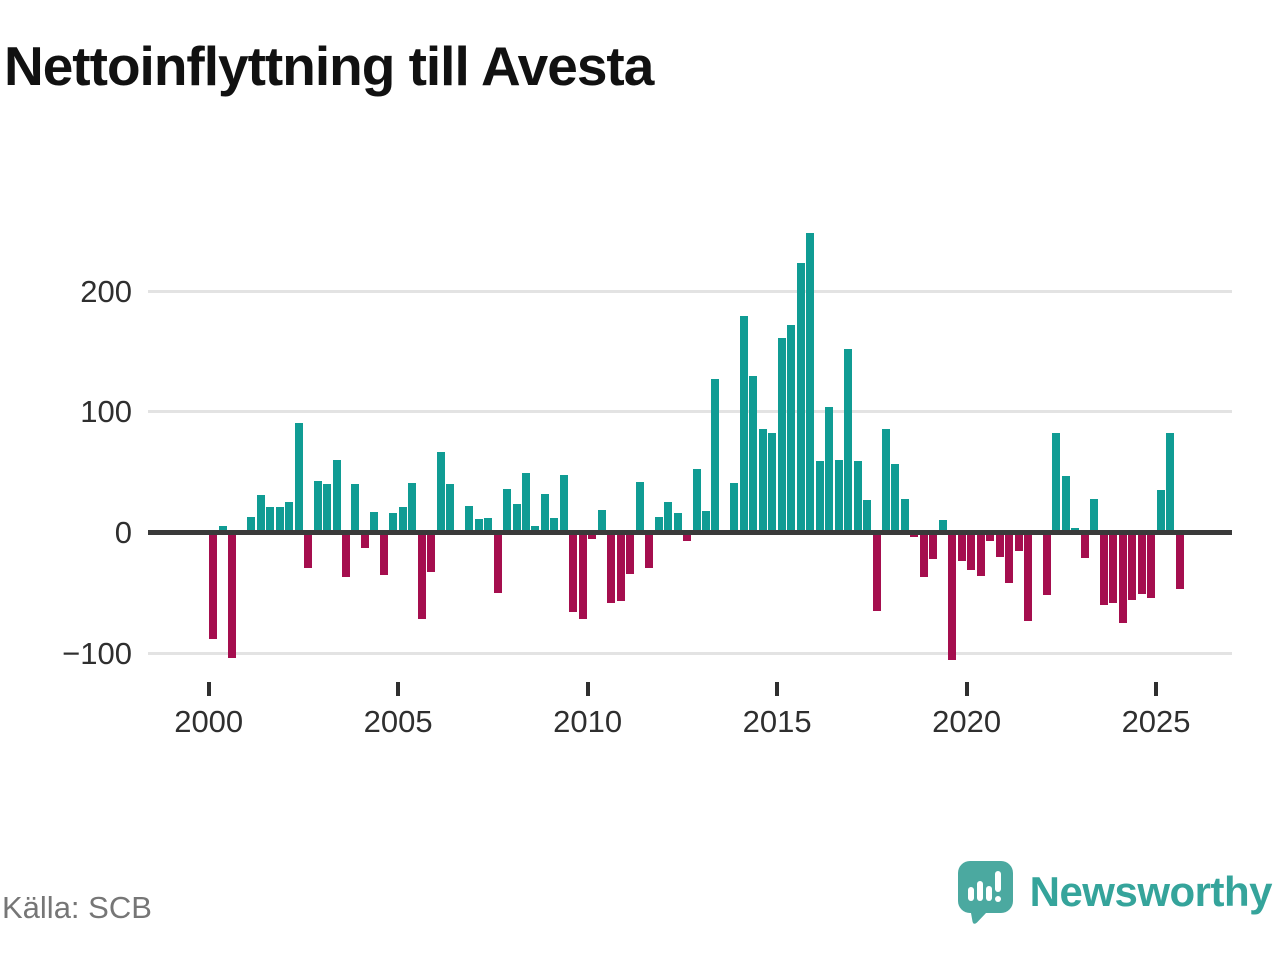 The width and height of the screenshot is (1280, 960). I want to click on source-caption: Källa: SCB, so click(77, 907).